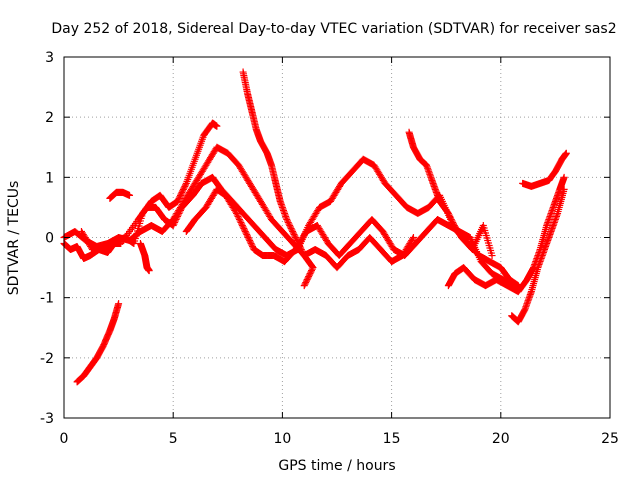  What do you see at coordinates (501, 439) in the screenshot?
I see `x-tick-label: 20` at bounding box center [501, 439].